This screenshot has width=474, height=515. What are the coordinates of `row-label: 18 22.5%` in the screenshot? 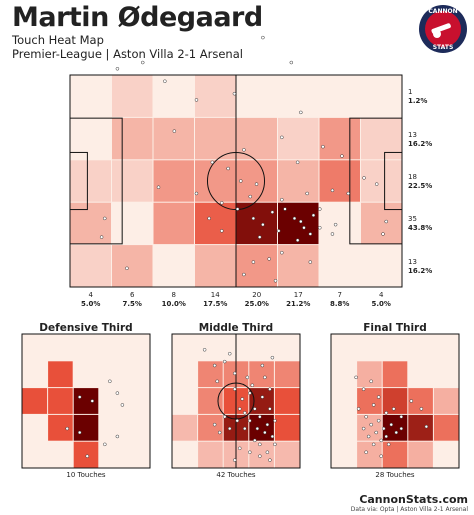 It's located at (428, 182).